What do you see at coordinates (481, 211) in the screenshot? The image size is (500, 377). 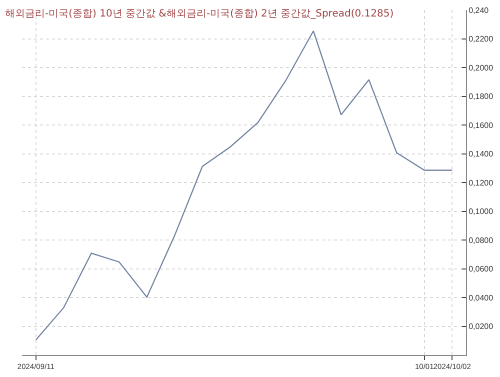 I see `y-tick-label: 0,1000` at bounding box center [481, 211].